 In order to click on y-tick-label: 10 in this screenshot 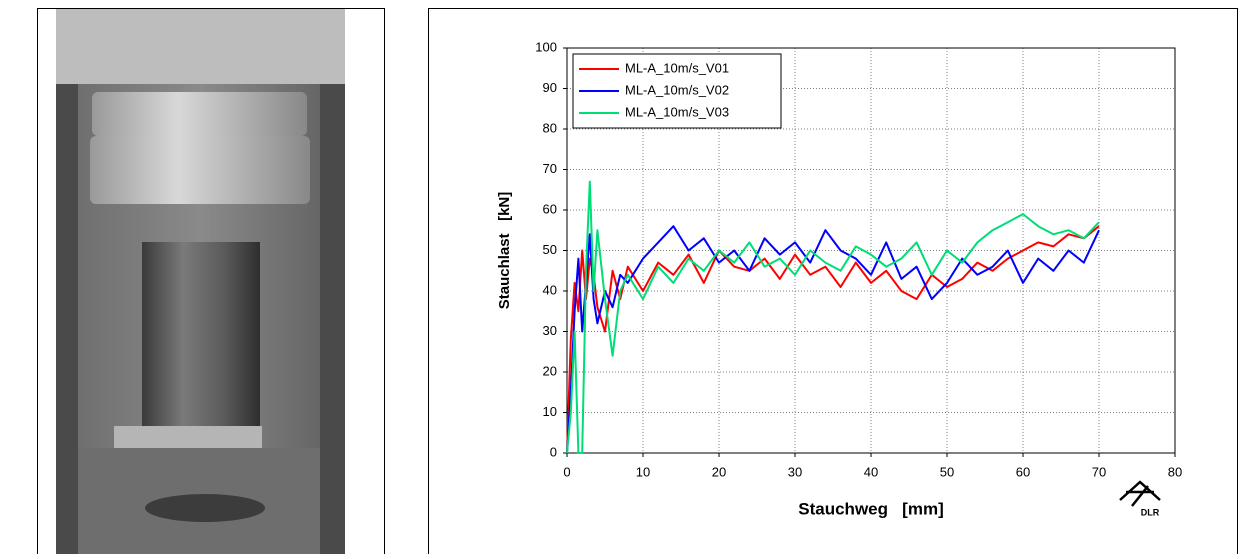, I will do `click(550, 411)`.